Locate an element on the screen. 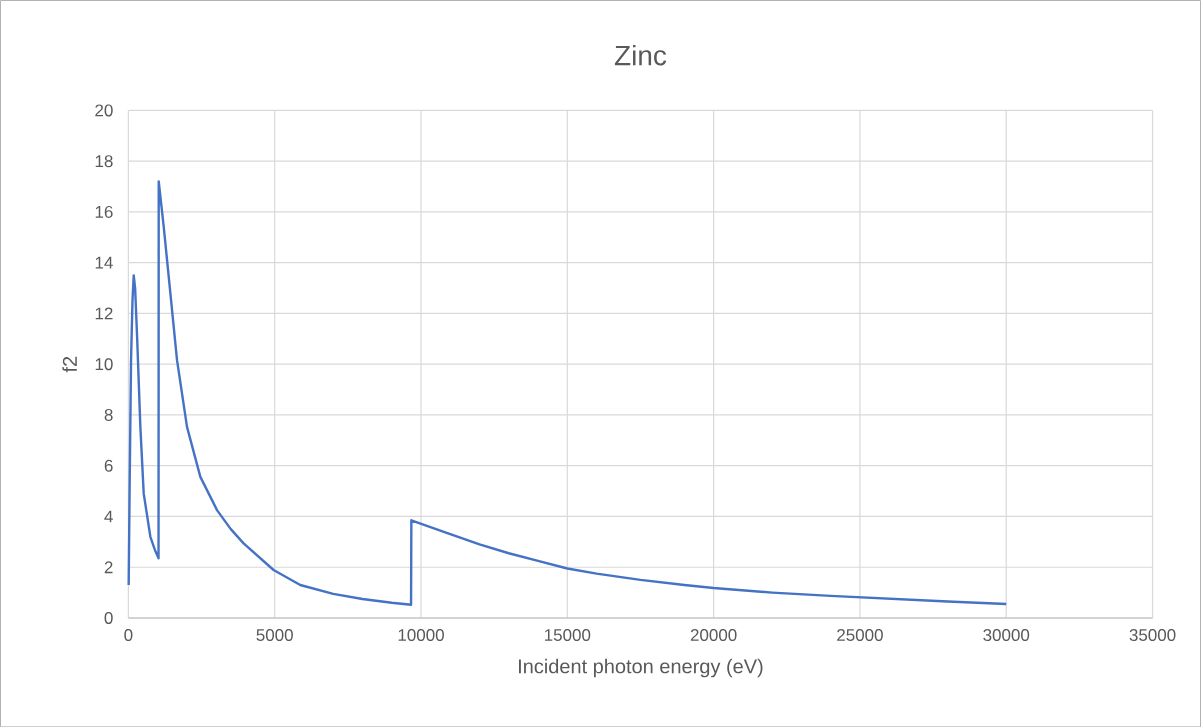 This screenshot has height=727, width=1201. y-tick-label: 0 is located at coordinates (108, 617).